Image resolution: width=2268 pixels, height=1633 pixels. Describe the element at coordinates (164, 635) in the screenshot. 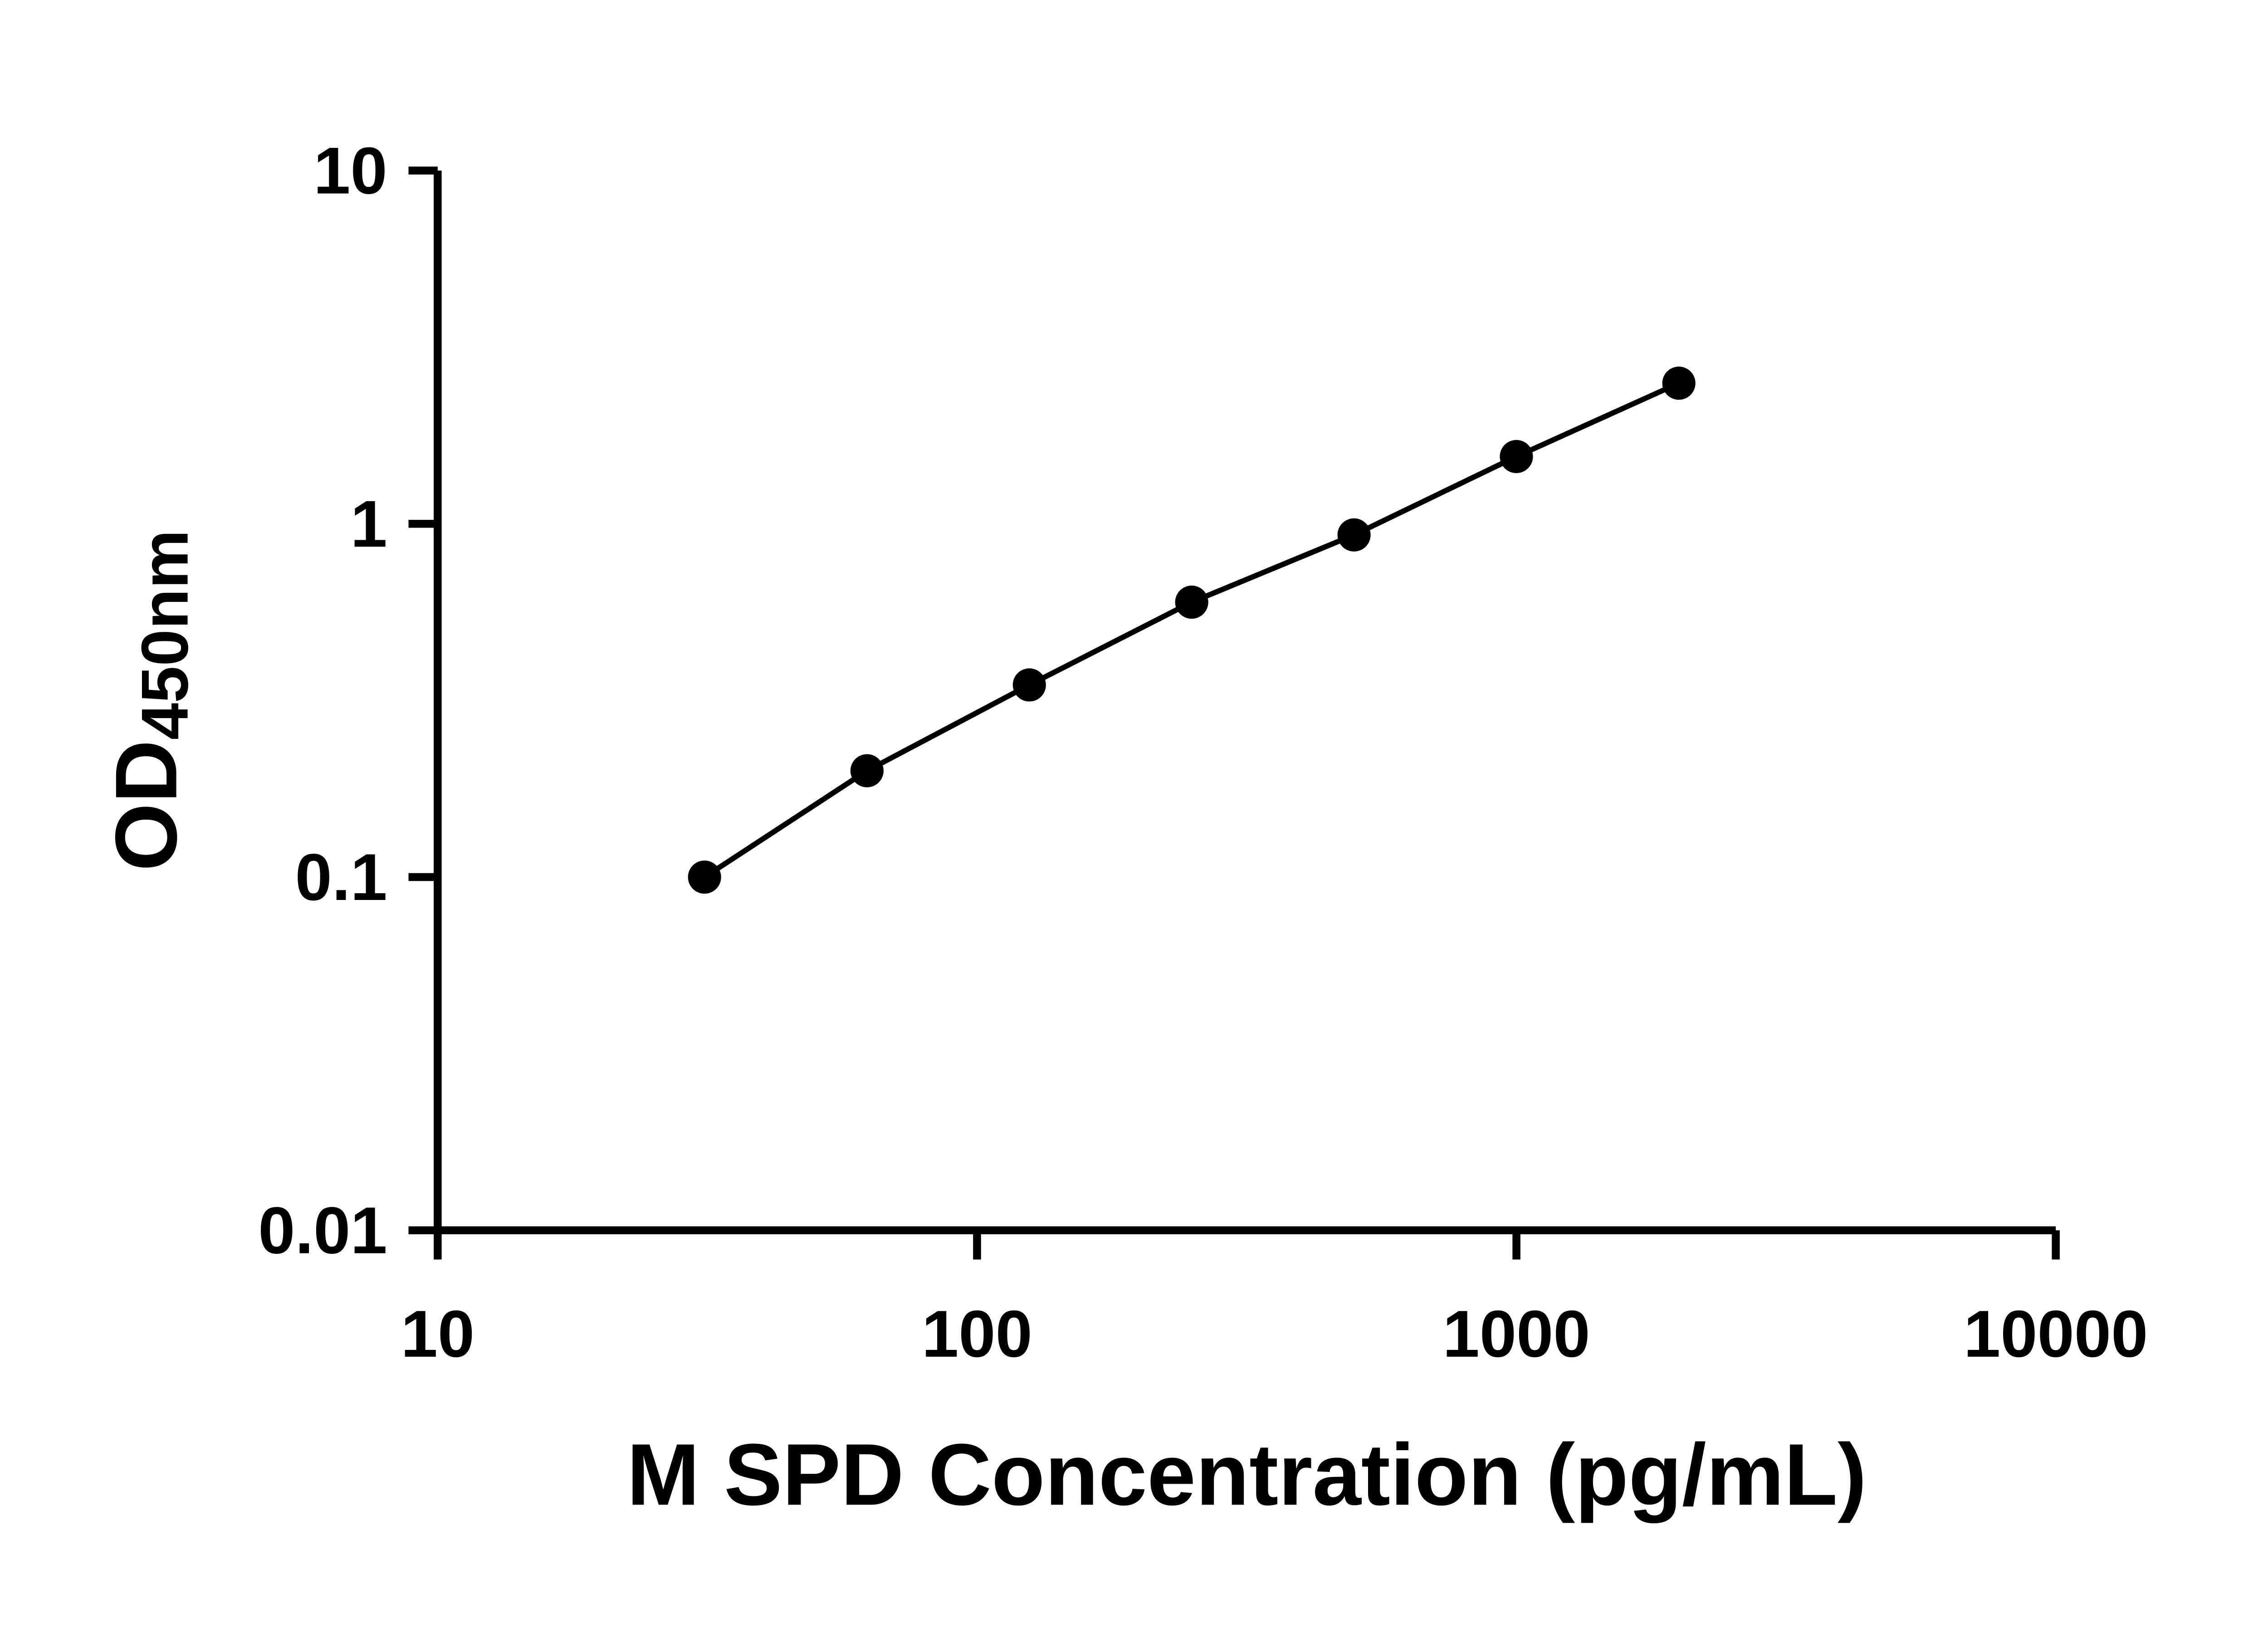

I see `y-axis-title-subscript: 450nm` at that location.